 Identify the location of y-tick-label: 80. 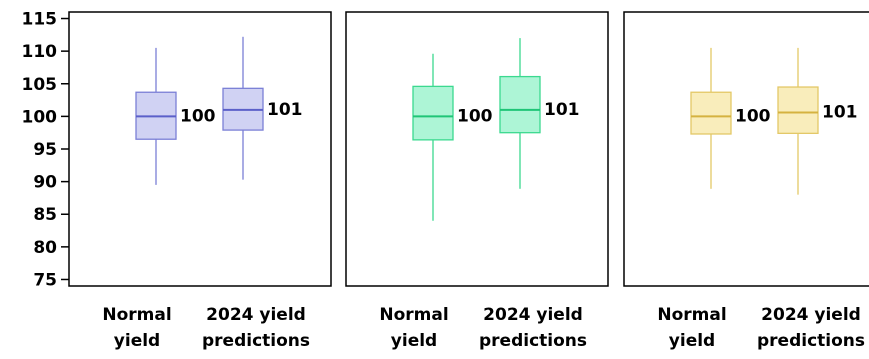
(45, 248).